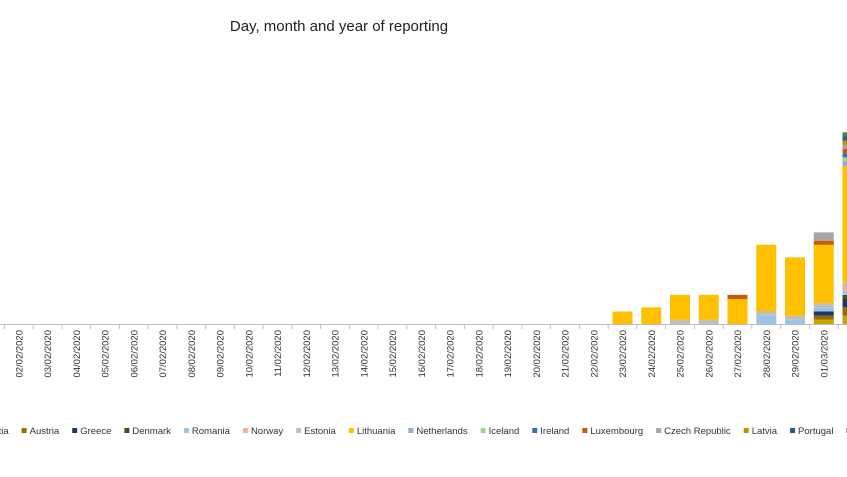 The image size is (847, 477). What do you see at coordinates (376, 431) in the screenshot?
I see `legend-label: Lithuania` at bounding box center [376, 431].